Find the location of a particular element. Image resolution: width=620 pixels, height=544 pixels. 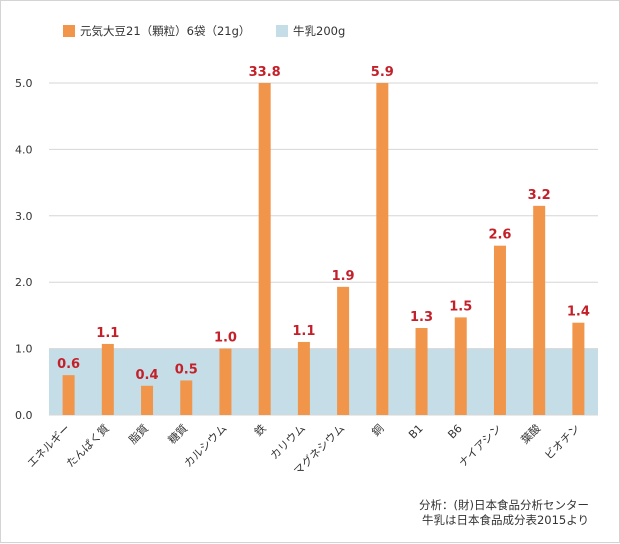

bar-value-label: 2.6 is located at coordinates (499, 235).